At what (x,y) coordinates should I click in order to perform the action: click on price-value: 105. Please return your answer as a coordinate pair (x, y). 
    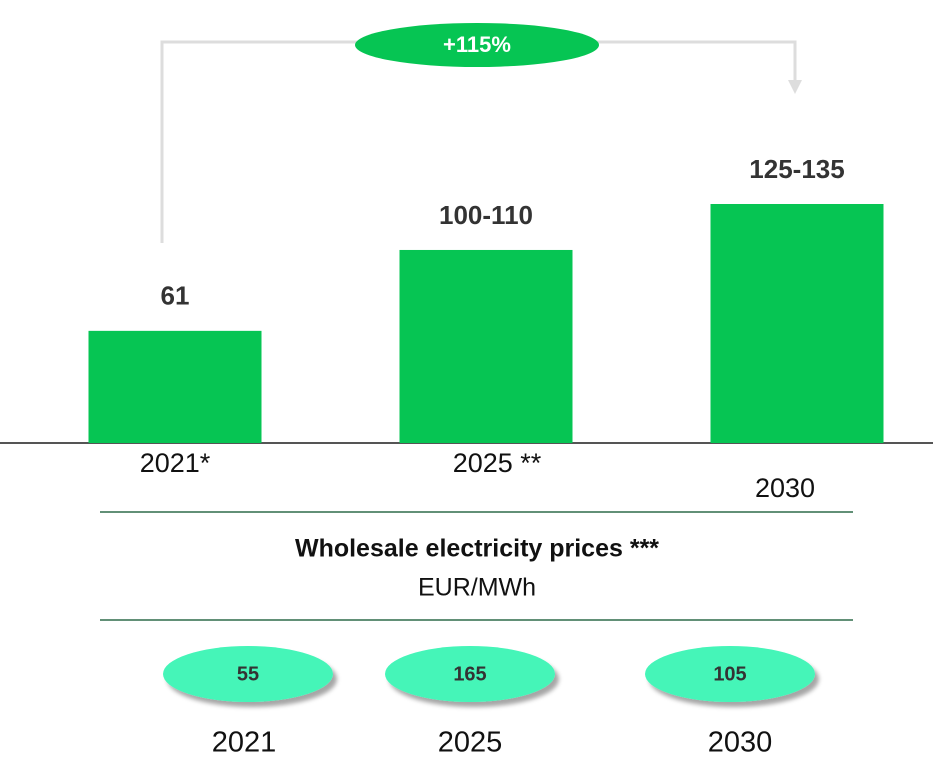
    Looking at the image, I should click on (729, 674).